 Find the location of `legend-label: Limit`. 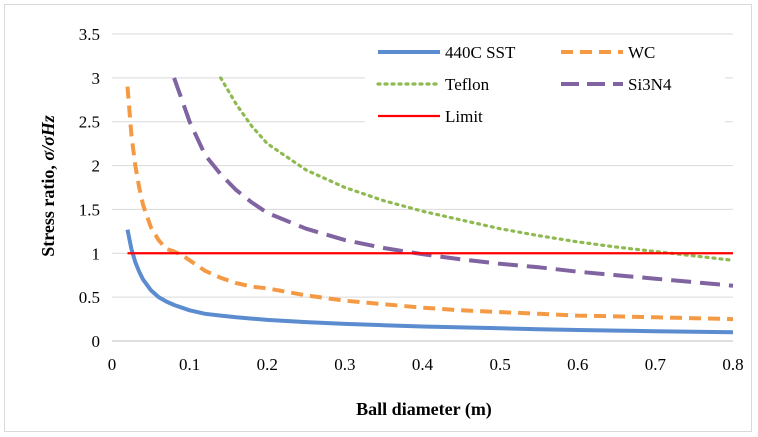

legend-label: Limit is located at coordinates (464, 116).